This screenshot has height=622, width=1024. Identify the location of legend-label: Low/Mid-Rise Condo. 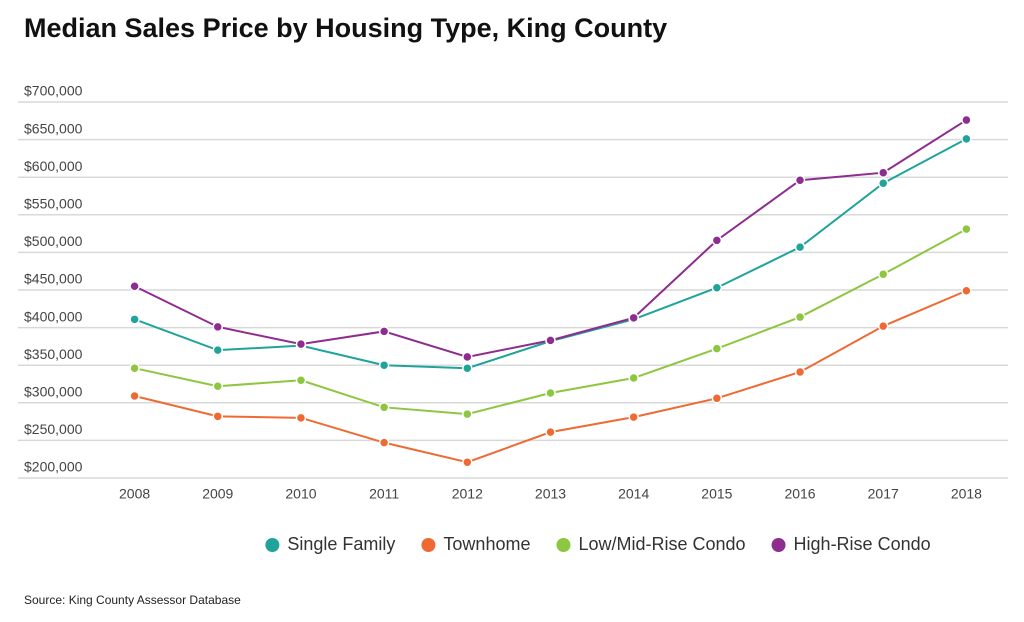
(661, 544).